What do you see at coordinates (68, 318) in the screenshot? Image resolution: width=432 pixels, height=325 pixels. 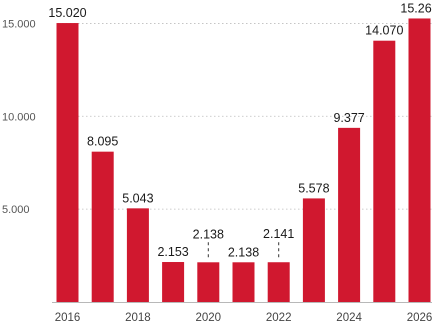 I see `x-tick-label: 2016` at bounding box center [68, 318].